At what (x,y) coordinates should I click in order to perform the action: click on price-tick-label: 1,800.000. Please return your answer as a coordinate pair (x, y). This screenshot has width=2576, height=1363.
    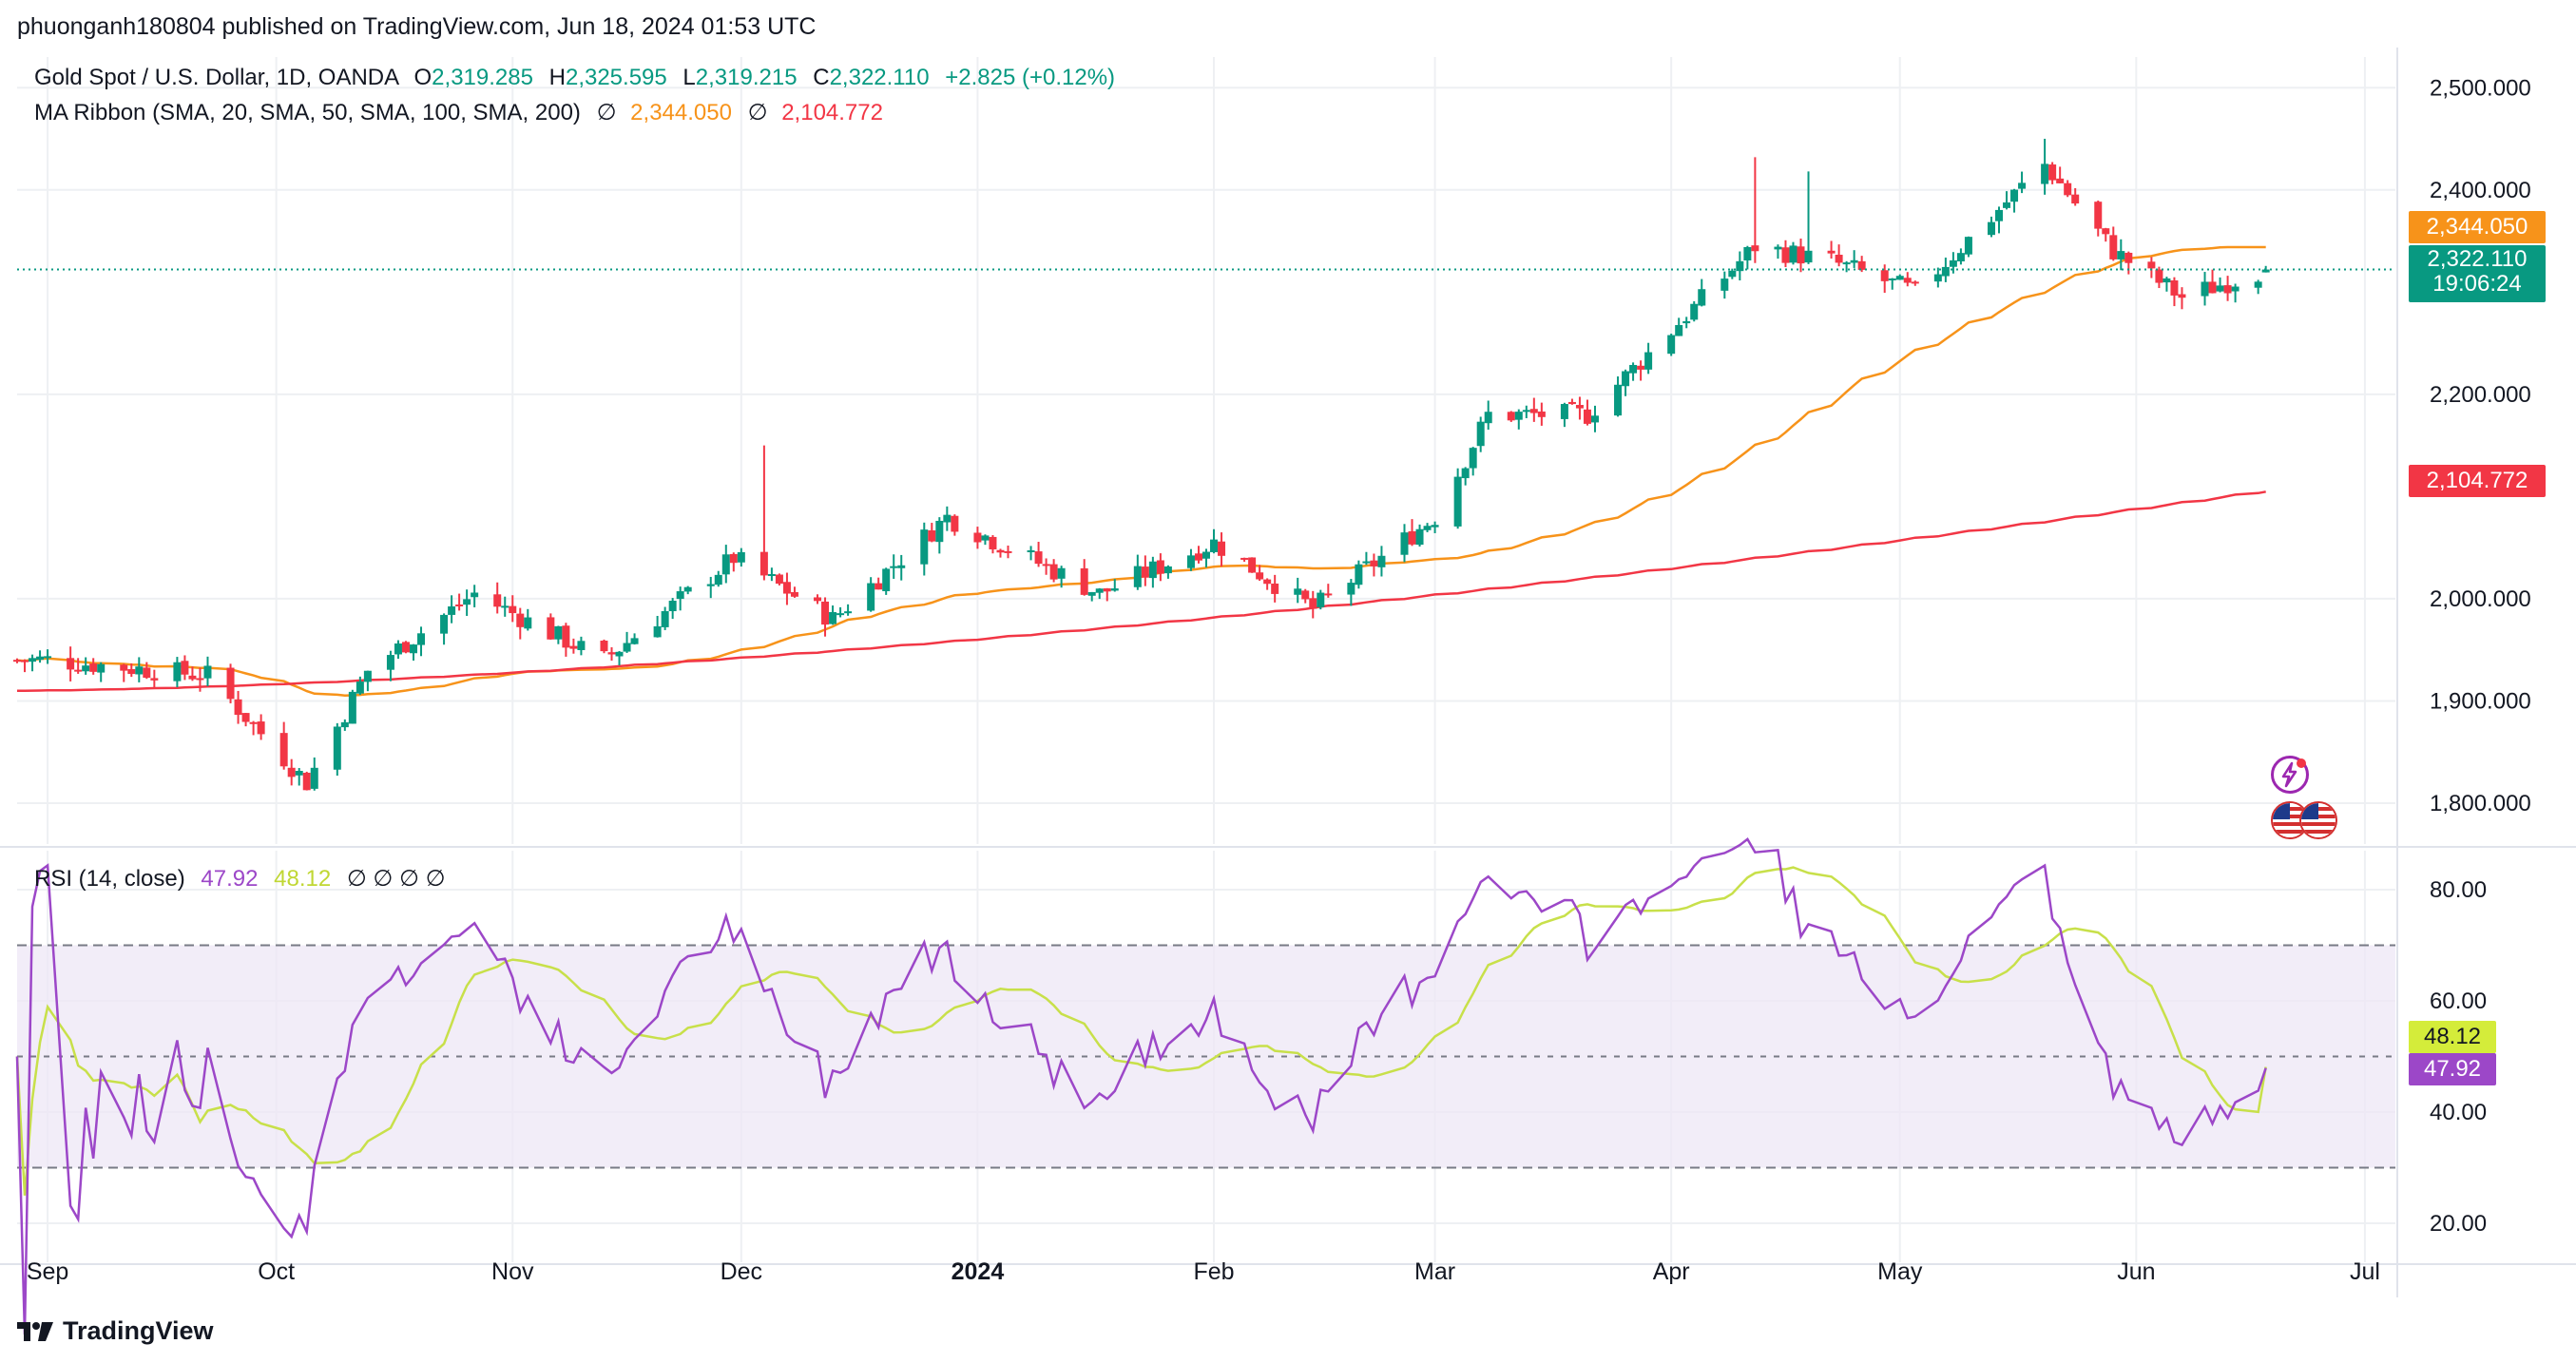
    Looking at the image, I should click on (2481, 803).